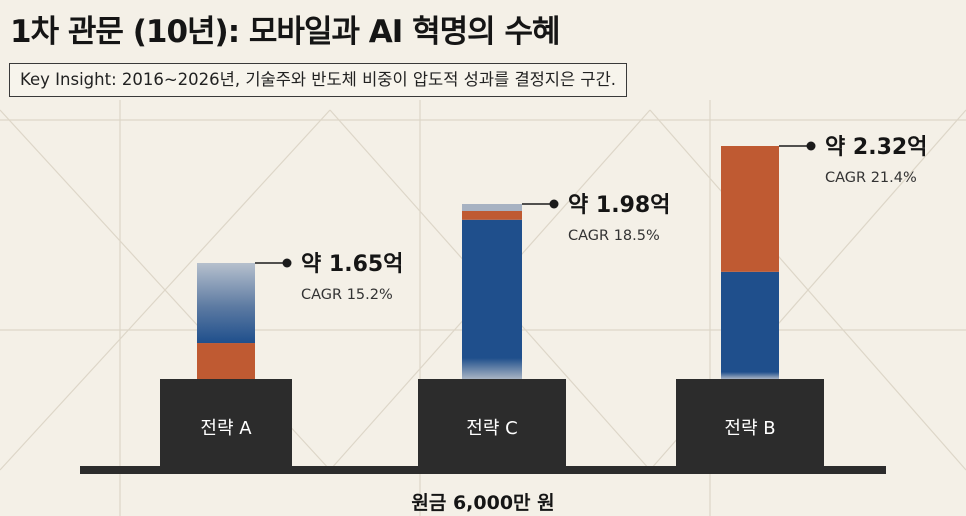 This screenshot has width=966, height=516. What do you see at coordinates (483, 503) in the screenshot?
I see `x-axis-label: 원금 6,000만 원` at bounding box center [483, 503].